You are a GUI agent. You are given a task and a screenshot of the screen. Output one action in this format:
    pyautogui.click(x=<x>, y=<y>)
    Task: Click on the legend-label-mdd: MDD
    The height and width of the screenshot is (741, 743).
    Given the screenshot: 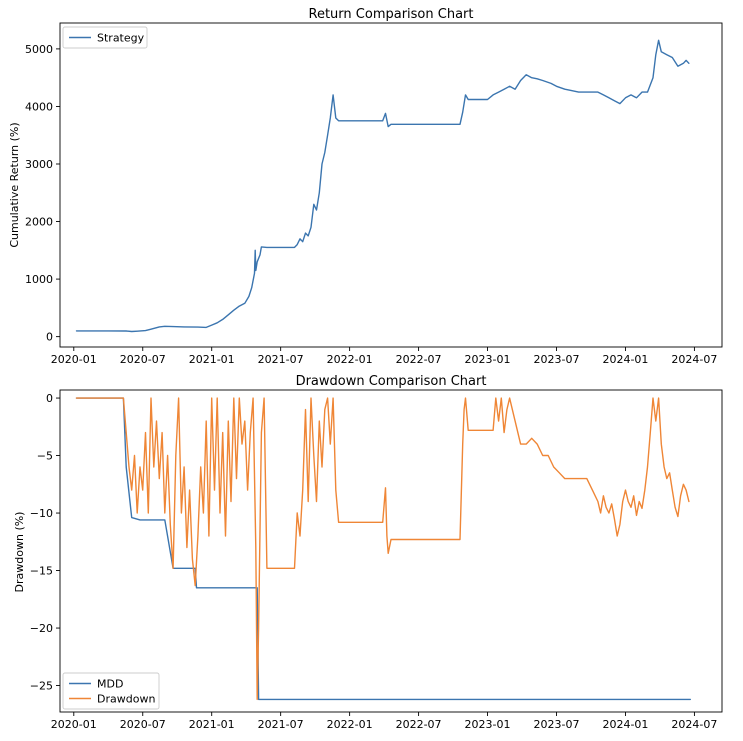 What is the action you would take?
    pyautogui.click(x=110, y=684)
    